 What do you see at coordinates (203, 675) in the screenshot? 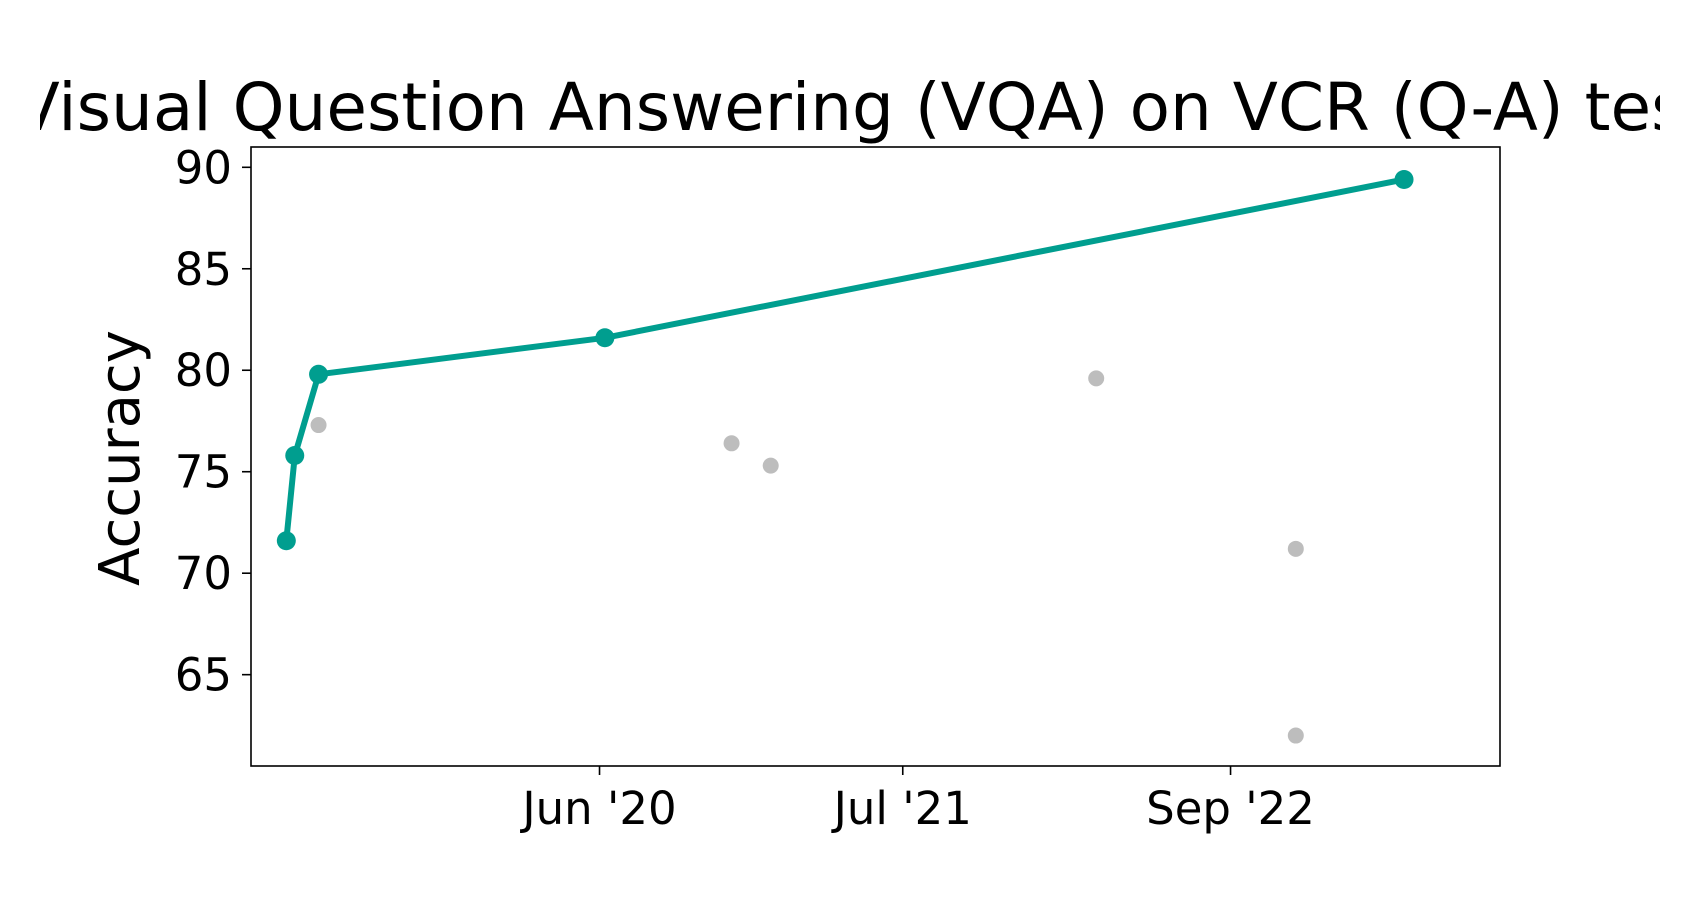
I see `y-tick-label: 65` at bounding box center [203, 675].